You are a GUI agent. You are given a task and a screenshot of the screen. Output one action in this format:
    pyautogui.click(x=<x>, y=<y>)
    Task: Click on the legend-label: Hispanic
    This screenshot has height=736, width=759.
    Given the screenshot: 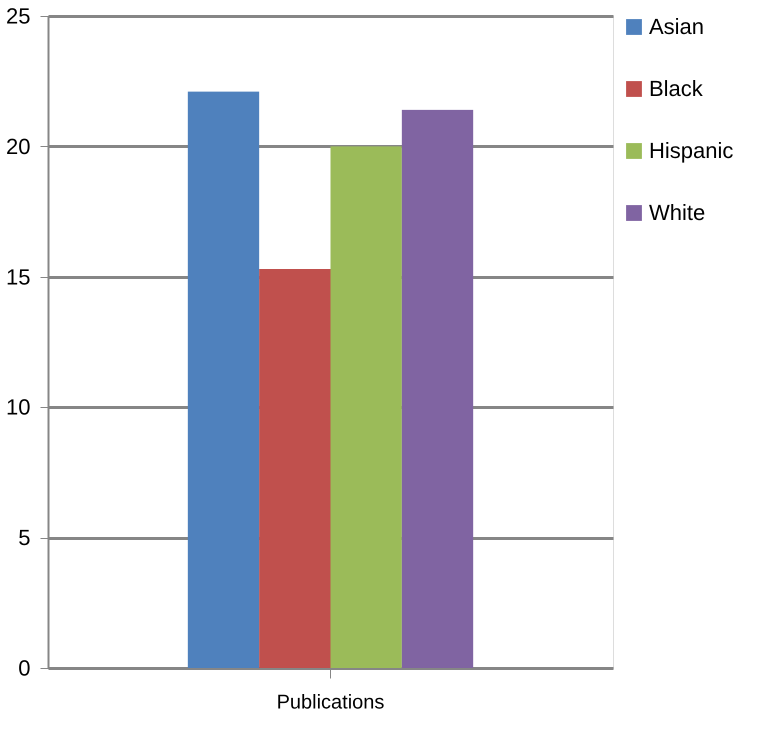 What is the action you would take?
    pyautogui.click(x=691, y=150)
    